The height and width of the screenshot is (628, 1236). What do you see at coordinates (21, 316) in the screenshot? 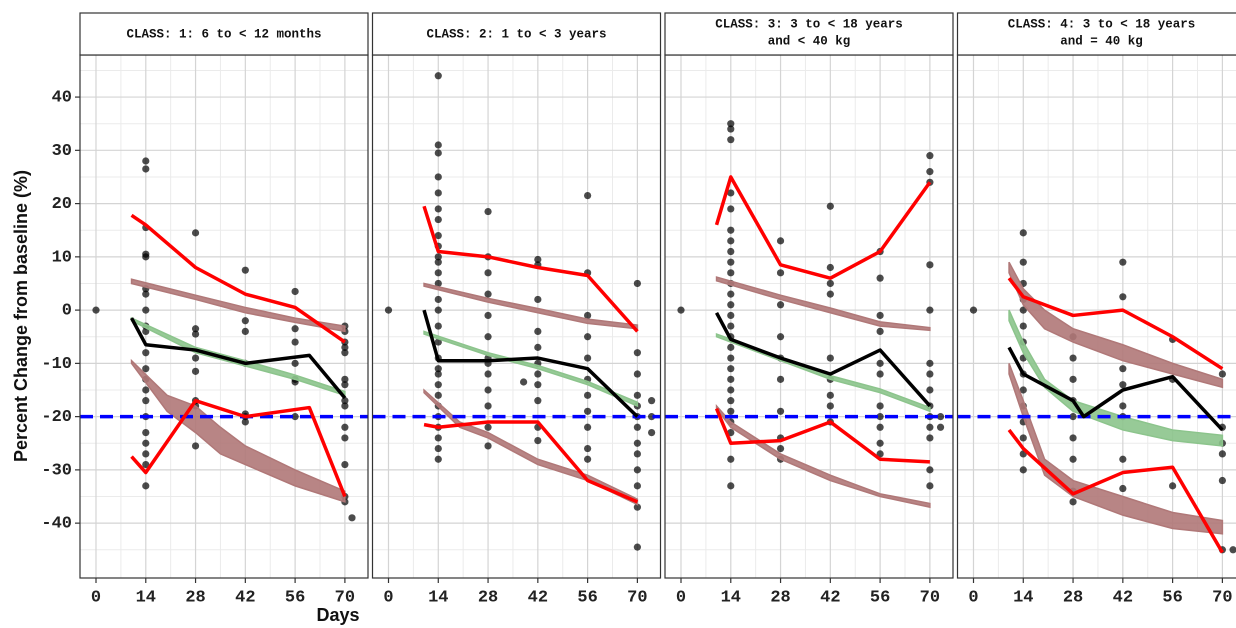
I see `y-axis-title: Percent Change from baseline (%)` at bounding box center [21, 316].